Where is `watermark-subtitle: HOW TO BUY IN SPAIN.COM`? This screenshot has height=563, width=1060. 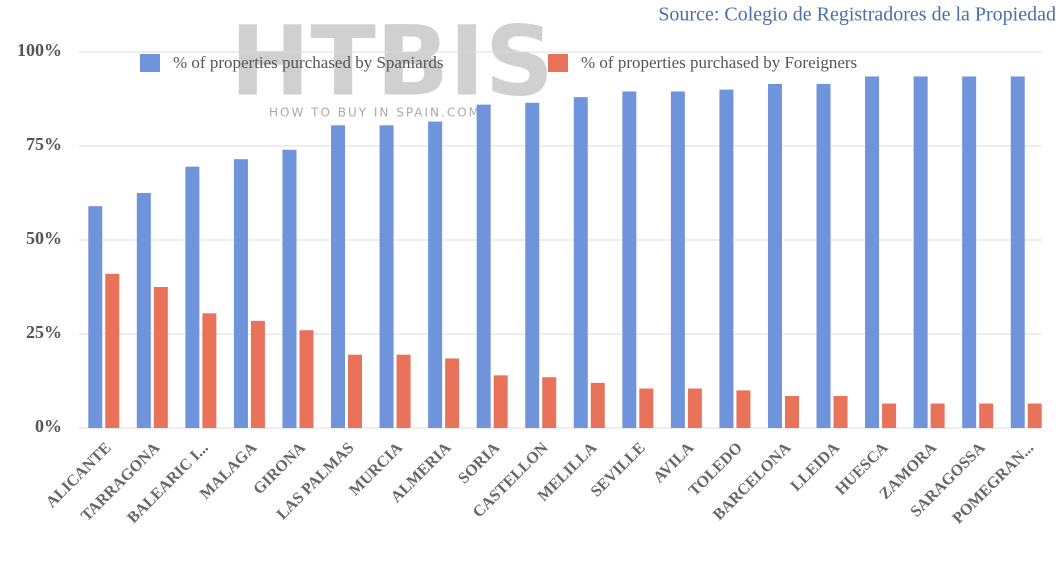 watermark-subtitle: HOW TO BUY IN SPAIN.COM is located at coordinates (375, 113).